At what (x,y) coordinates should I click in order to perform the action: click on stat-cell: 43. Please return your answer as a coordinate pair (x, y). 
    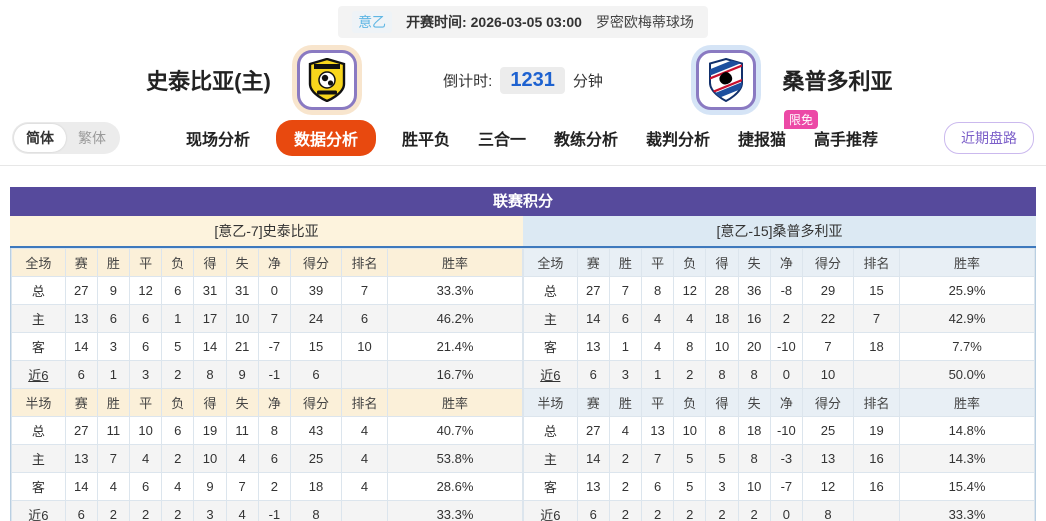
    Looking at the image, I should click on (316, 430).